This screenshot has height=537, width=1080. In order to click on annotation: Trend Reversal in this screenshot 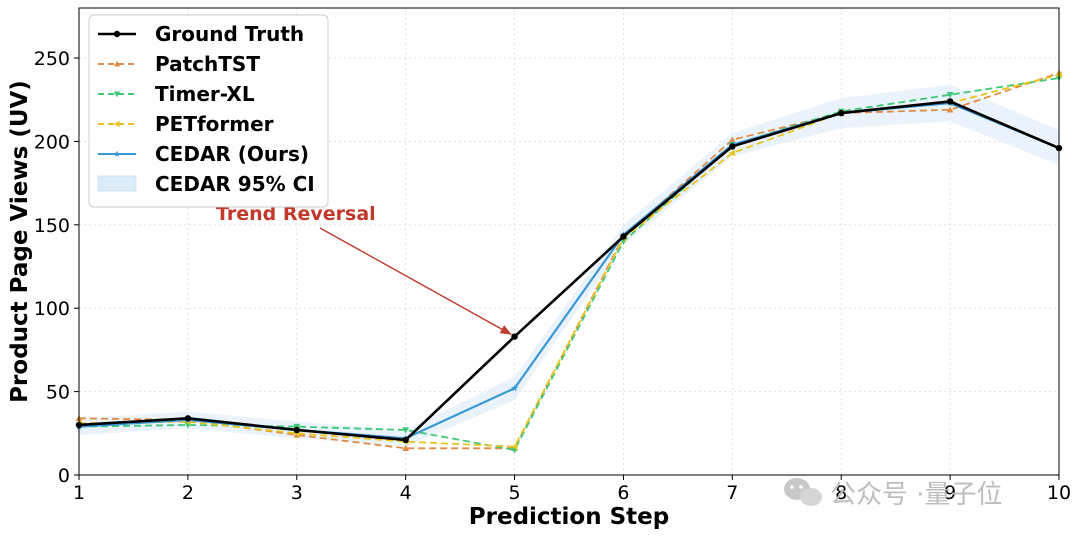, I will do `click(364, 269)`.